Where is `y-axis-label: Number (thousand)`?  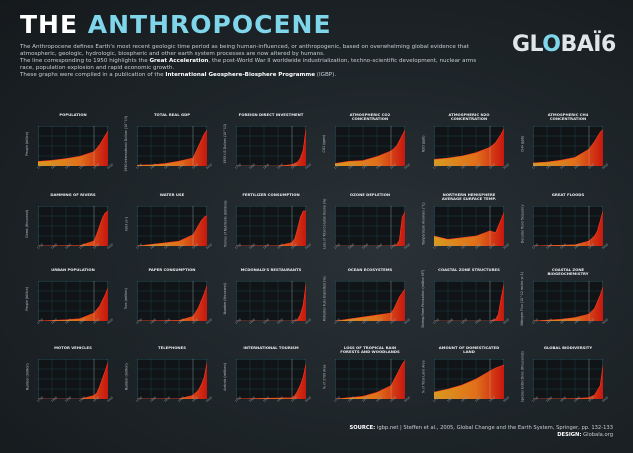 y-axis-label: Number (thousand) is located at coordinates (226, 299).